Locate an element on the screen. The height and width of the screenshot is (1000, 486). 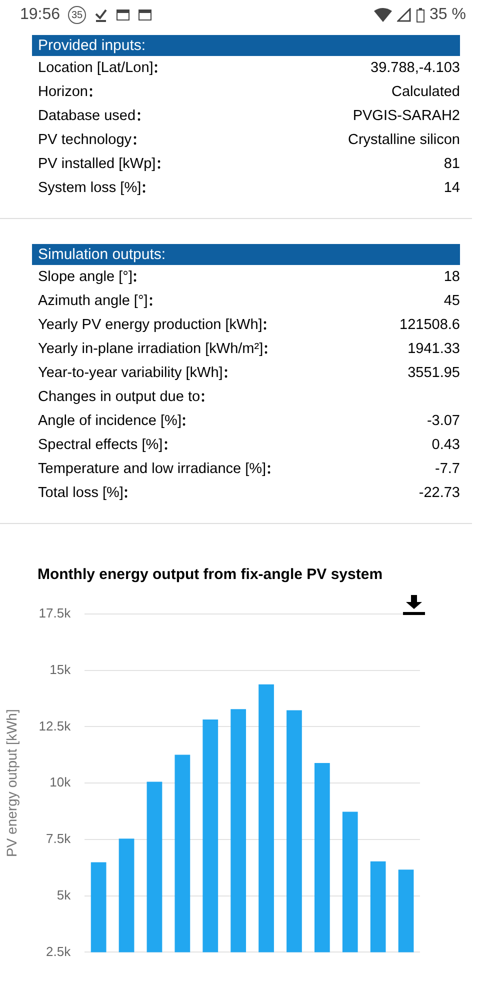
text: 35 % is located at coordinates (448, 15).